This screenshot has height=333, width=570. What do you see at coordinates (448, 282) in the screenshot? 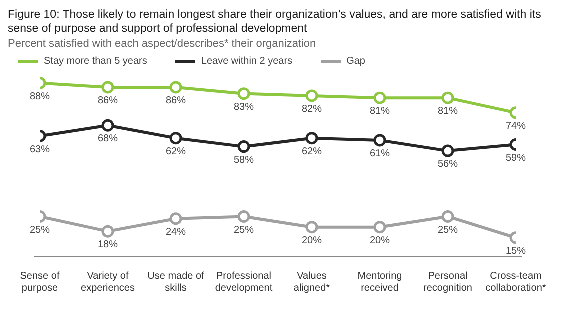
I see `x-tick-label: Personal recognition` at bounding box center [448, 282].